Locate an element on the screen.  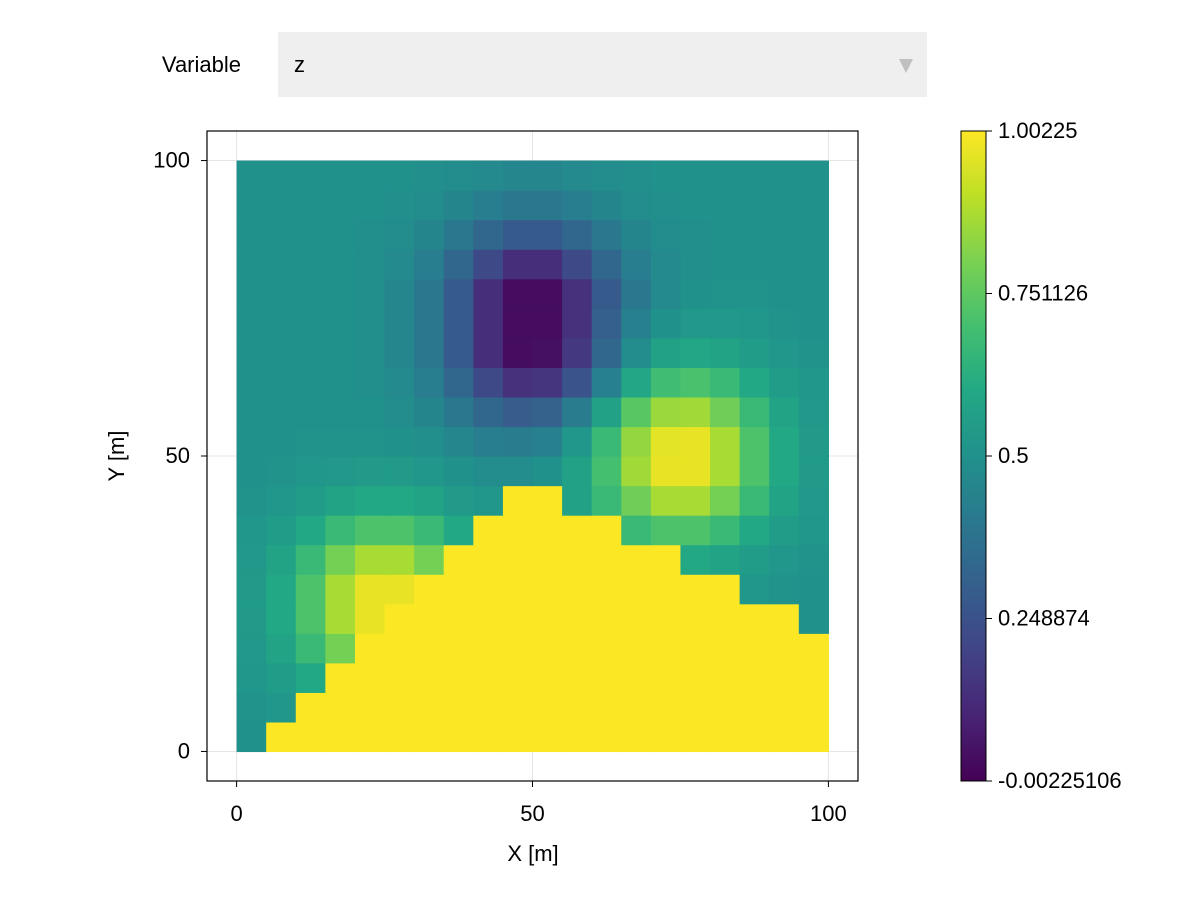
x-axis-label: X [m] is located at coordinates (532, 853).